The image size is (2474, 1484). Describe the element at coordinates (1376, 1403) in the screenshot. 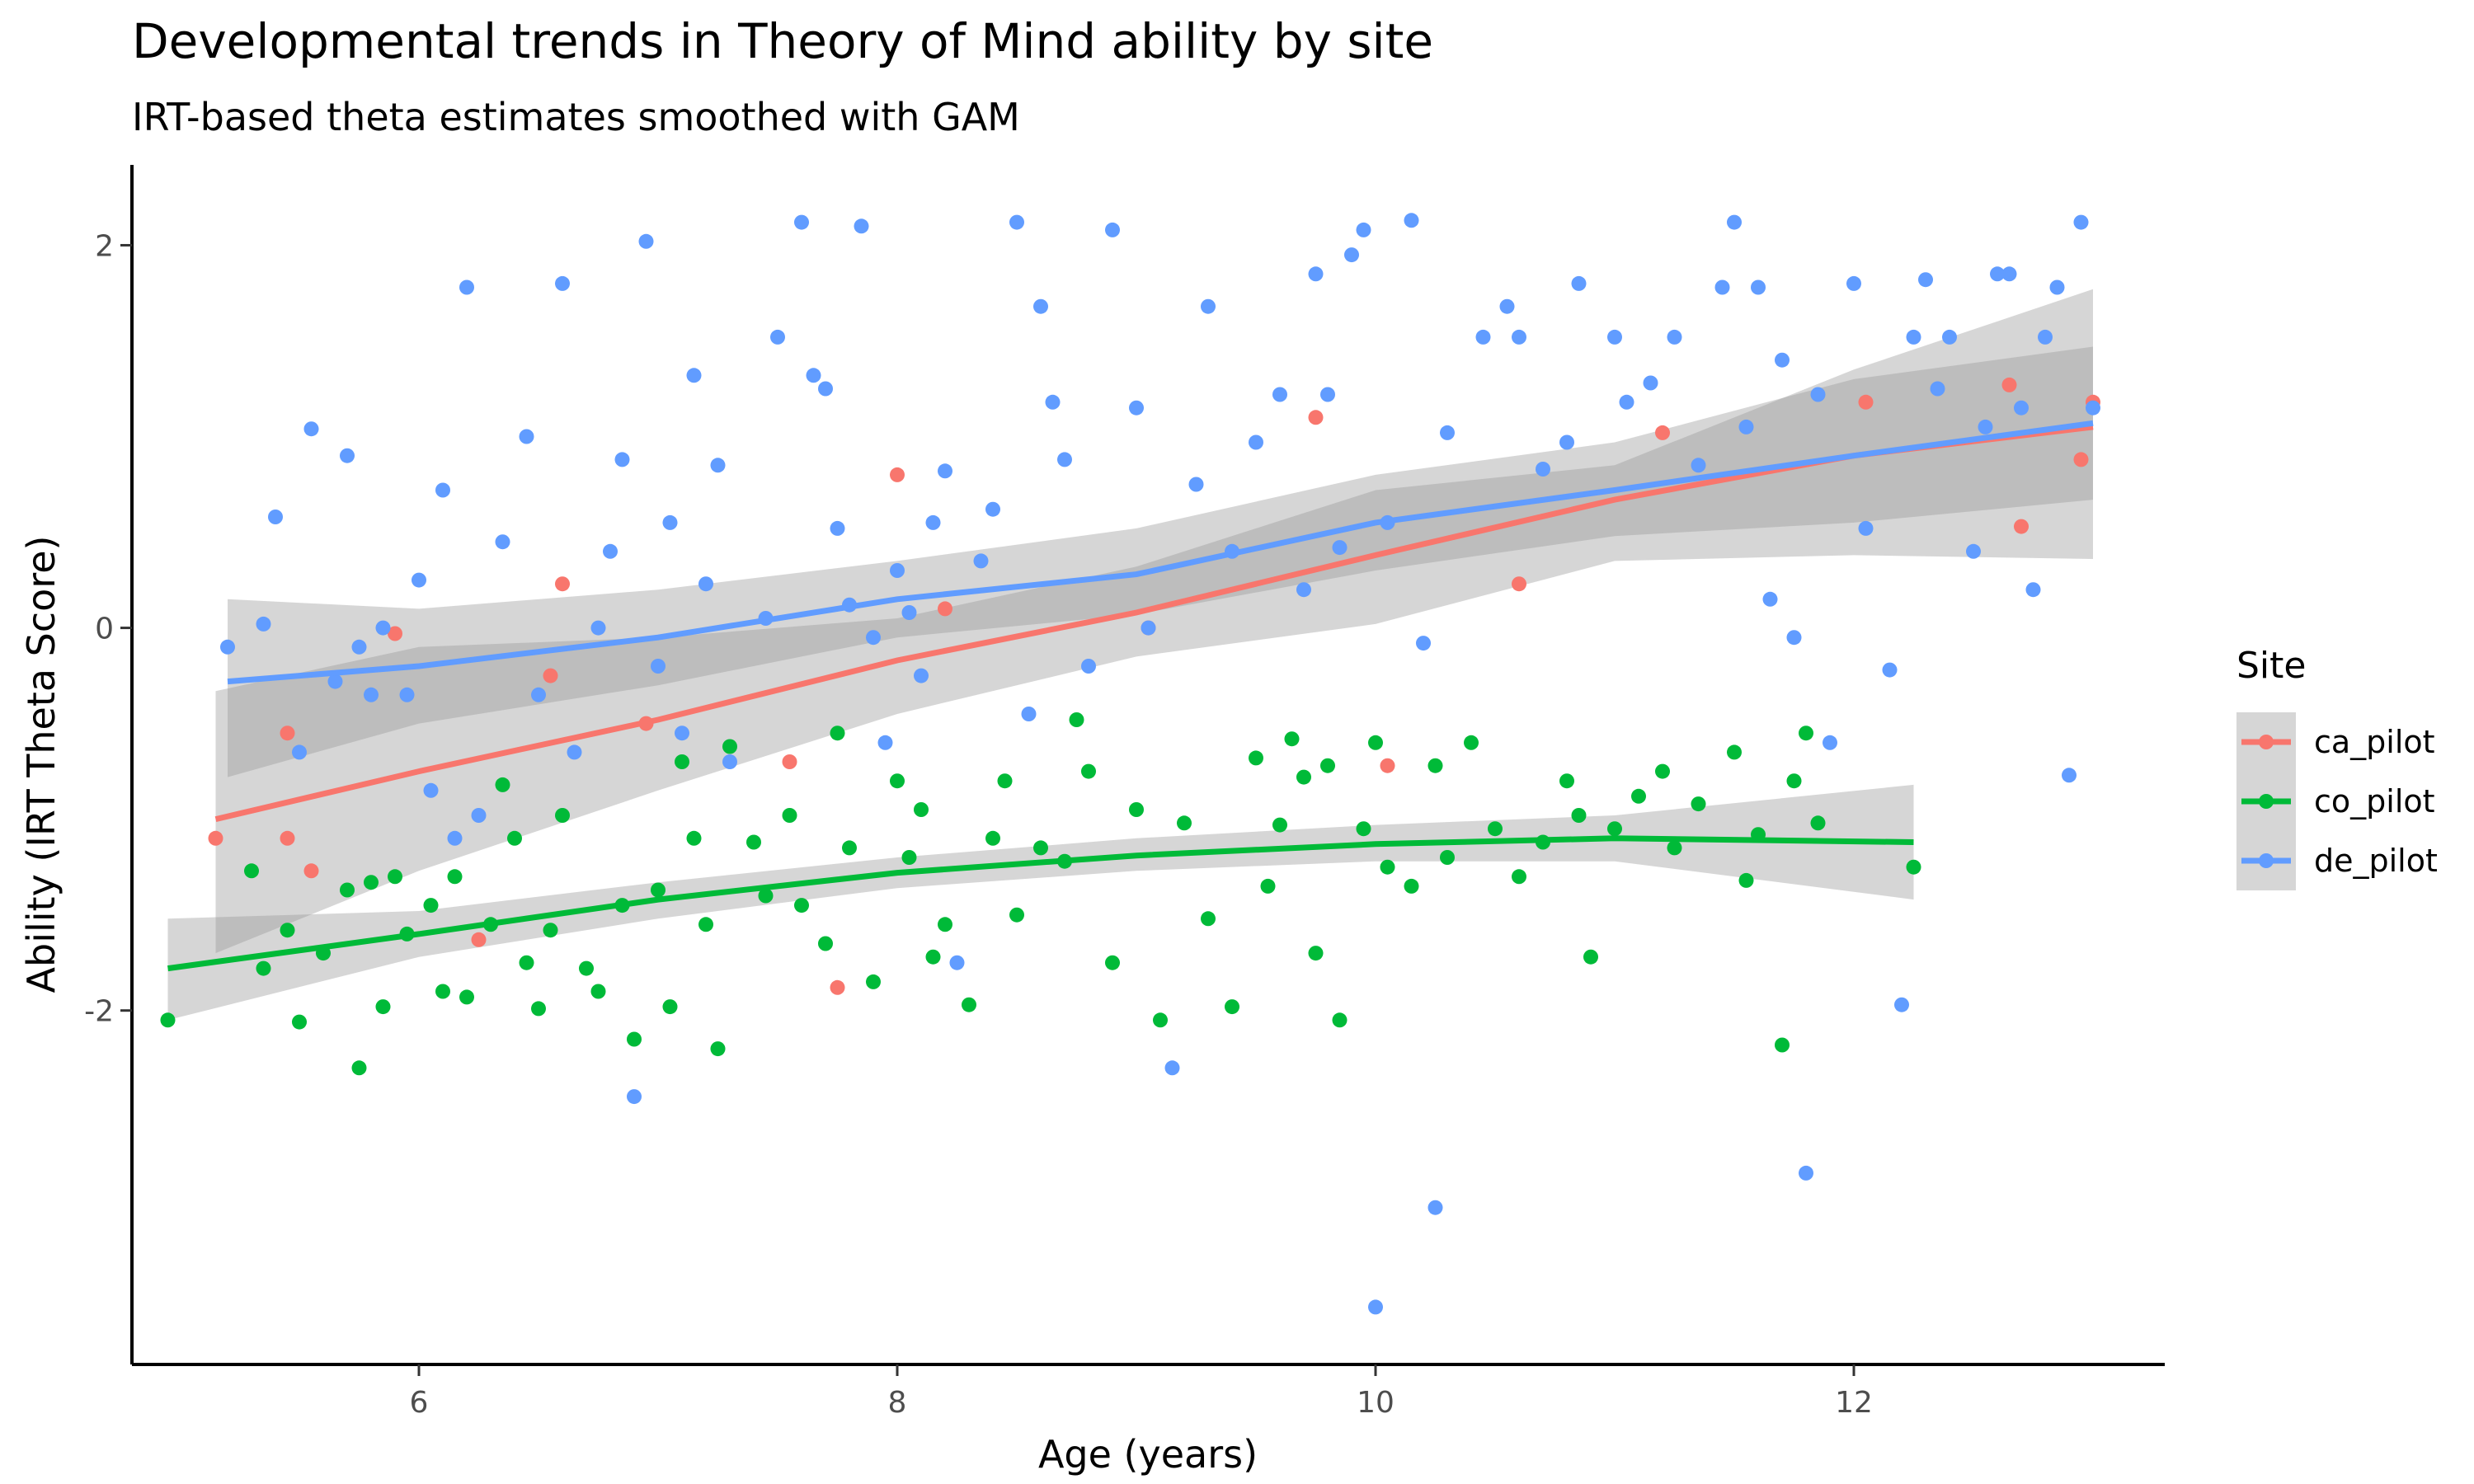

I see `x-tick-label: 10` at that location.